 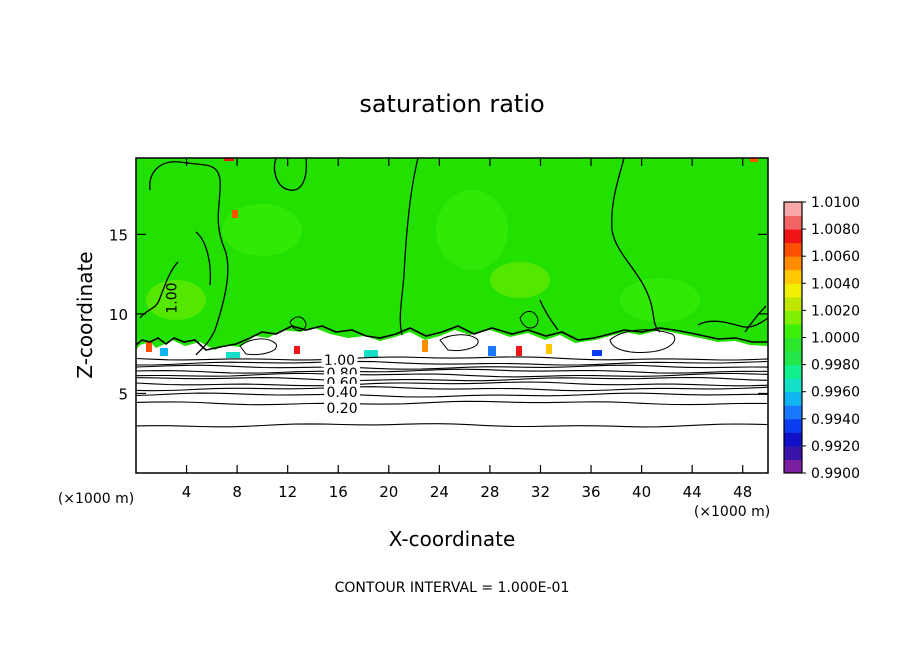 I want to click on x-tick-label: 20, so click(x=388, y=492).